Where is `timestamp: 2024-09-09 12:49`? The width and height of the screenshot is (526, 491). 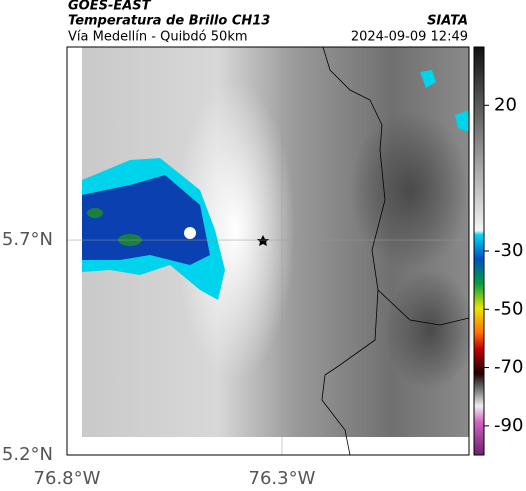 timestamp: 2024-09-09 12:49 is located at coordinates (409, 37).